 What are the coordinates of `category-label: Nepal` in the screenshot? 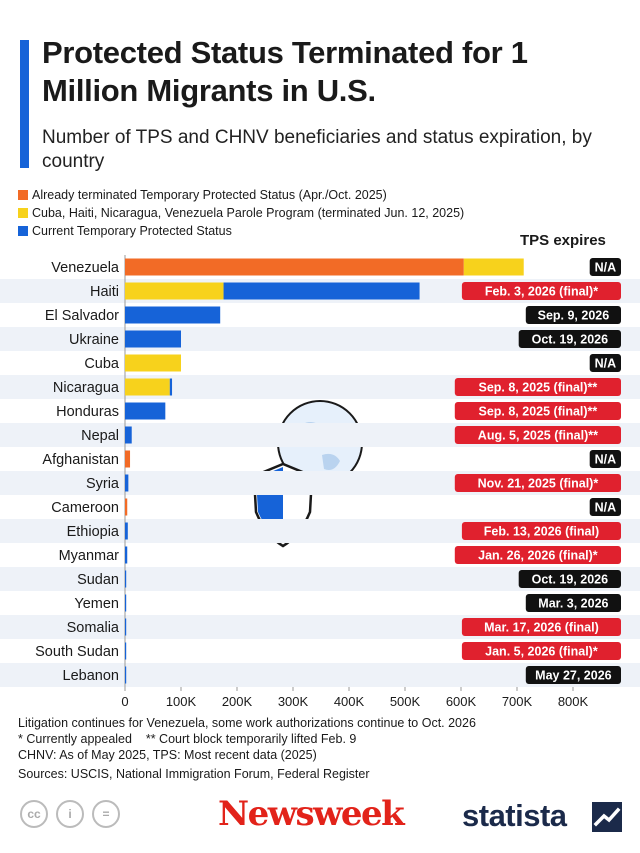 It's located at (100, 436).